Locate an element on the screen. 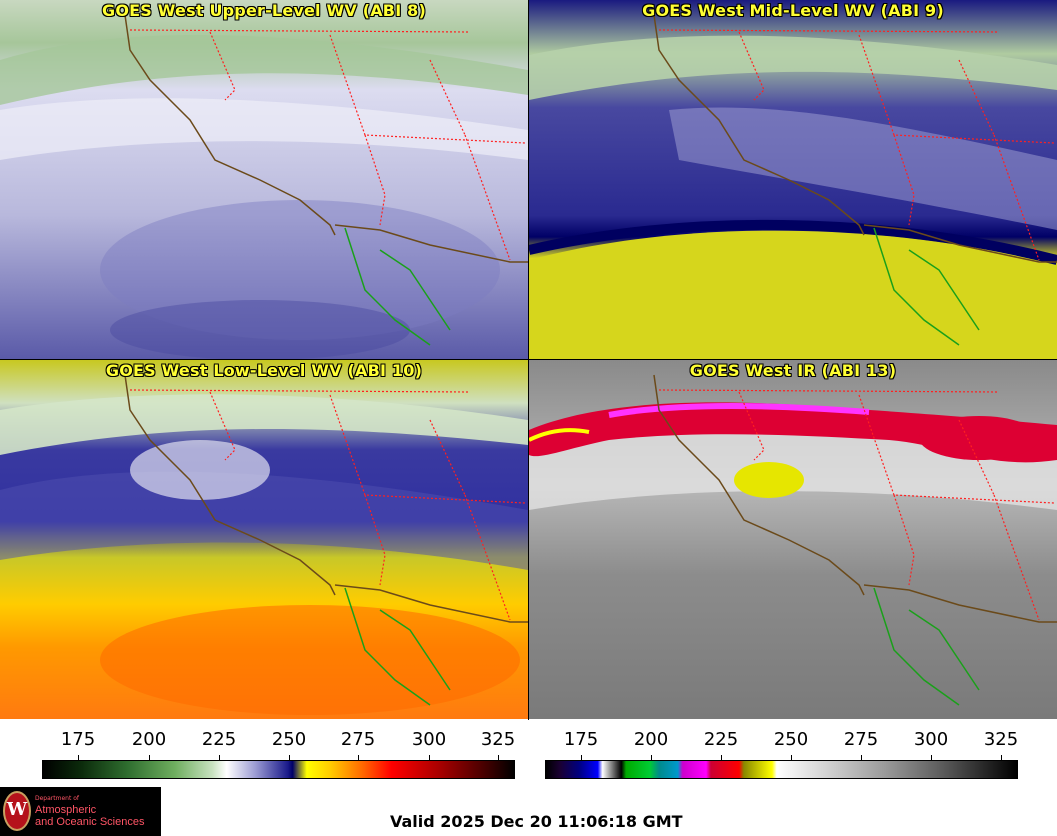  seal-letter: W is located at coordinates (17, 809).